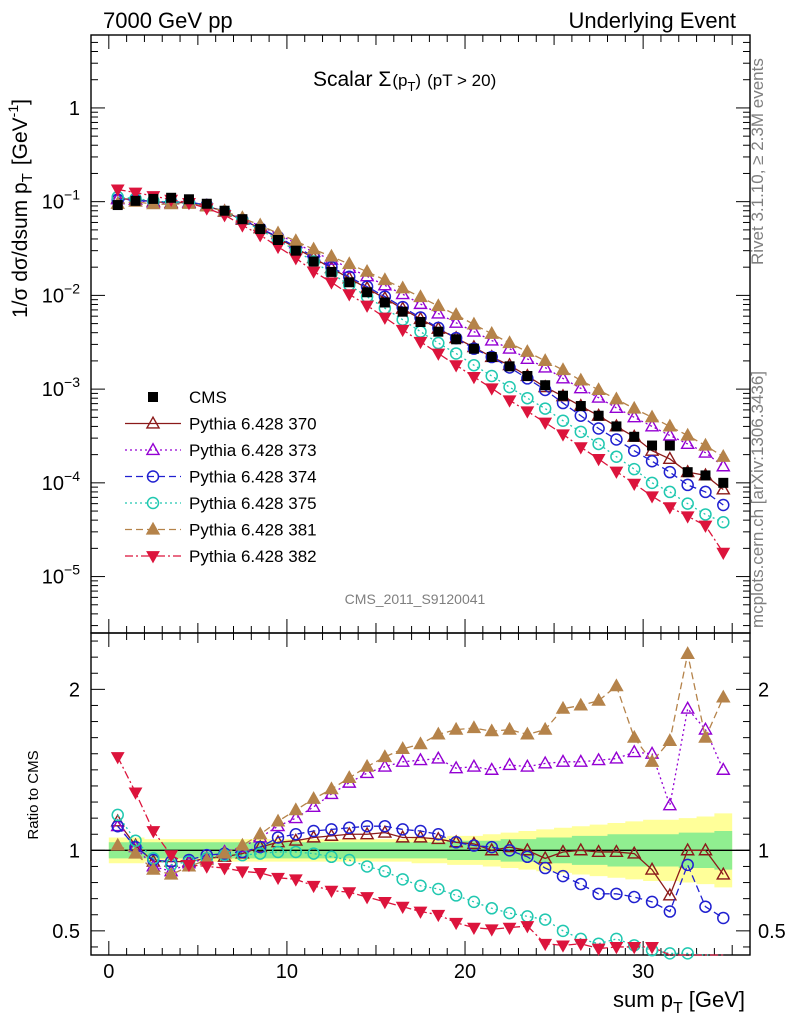 This screenshot has height=1024, width=786. Describe the element at coordinates (61, 387) in the screenshot. I see `main-y-tick-label: 10⁻³` at that location.